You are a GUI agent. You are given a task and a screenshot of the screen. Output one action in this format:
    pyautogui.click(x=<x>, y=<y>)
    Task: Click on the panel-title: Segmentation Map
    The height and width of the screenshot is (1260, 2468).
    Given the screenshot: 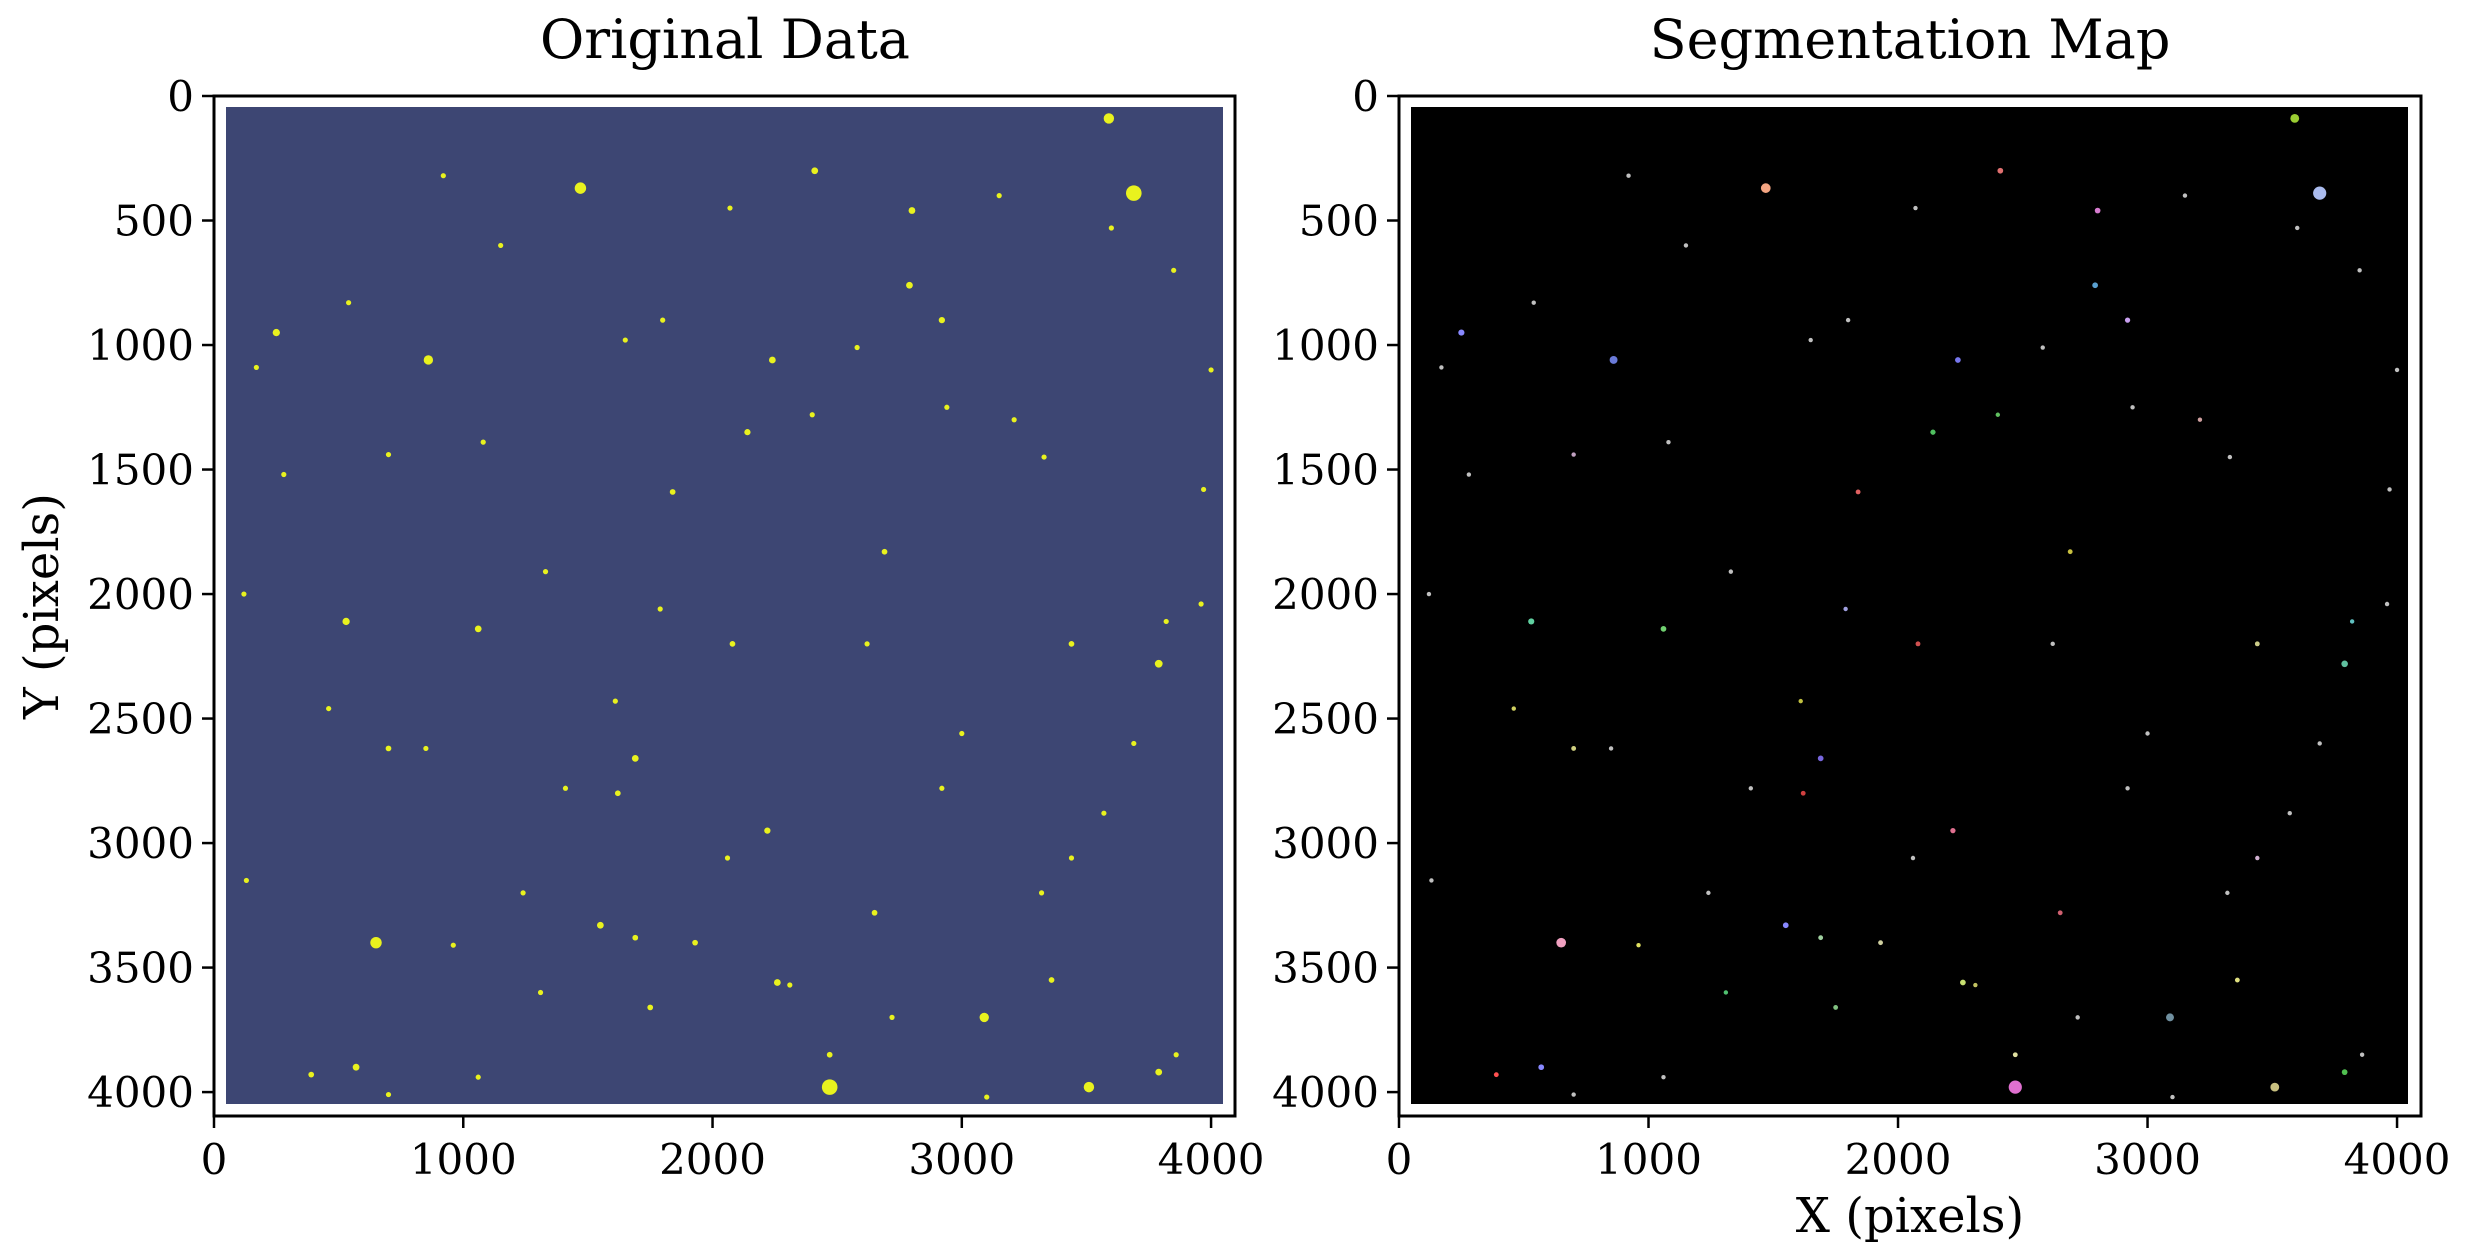 What is the action you would take?
    pyautogui.click(x=1910, y=39)
    